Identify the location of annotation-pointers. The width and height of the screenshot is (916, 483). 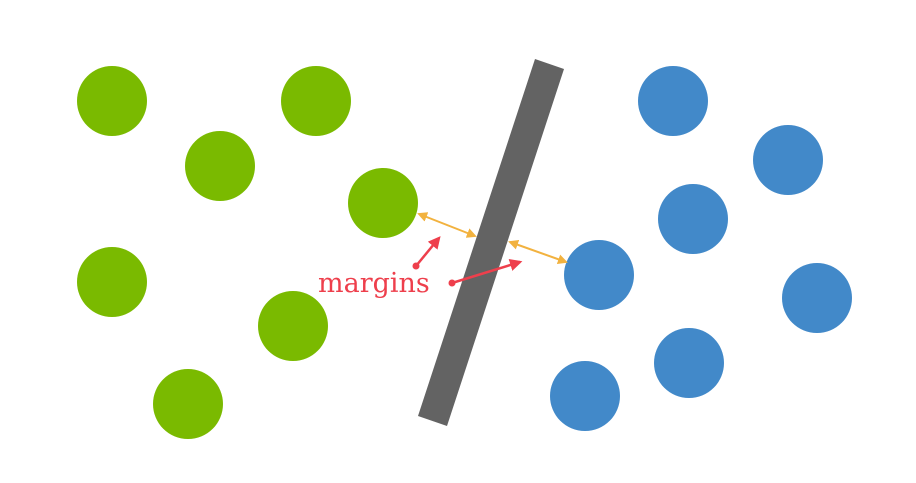
(467, 261).